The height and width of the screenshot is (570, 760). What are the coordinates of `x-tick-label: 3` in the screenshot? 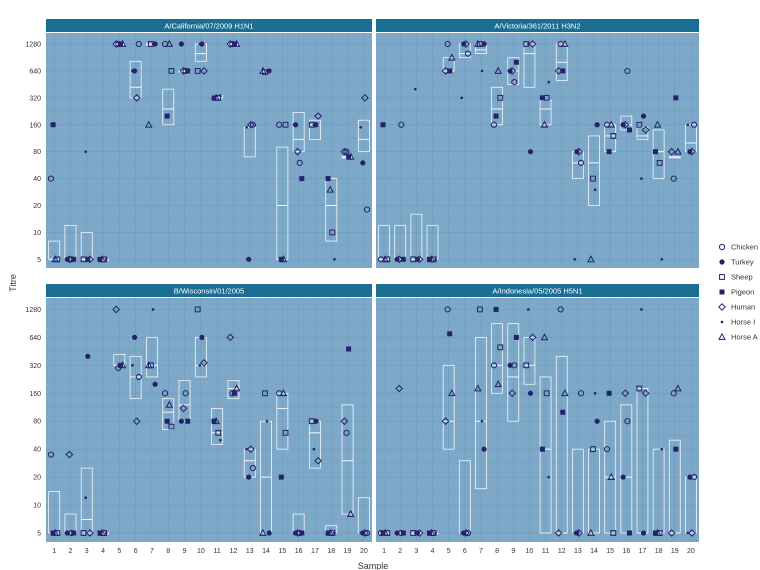 It's located at (87, 551).